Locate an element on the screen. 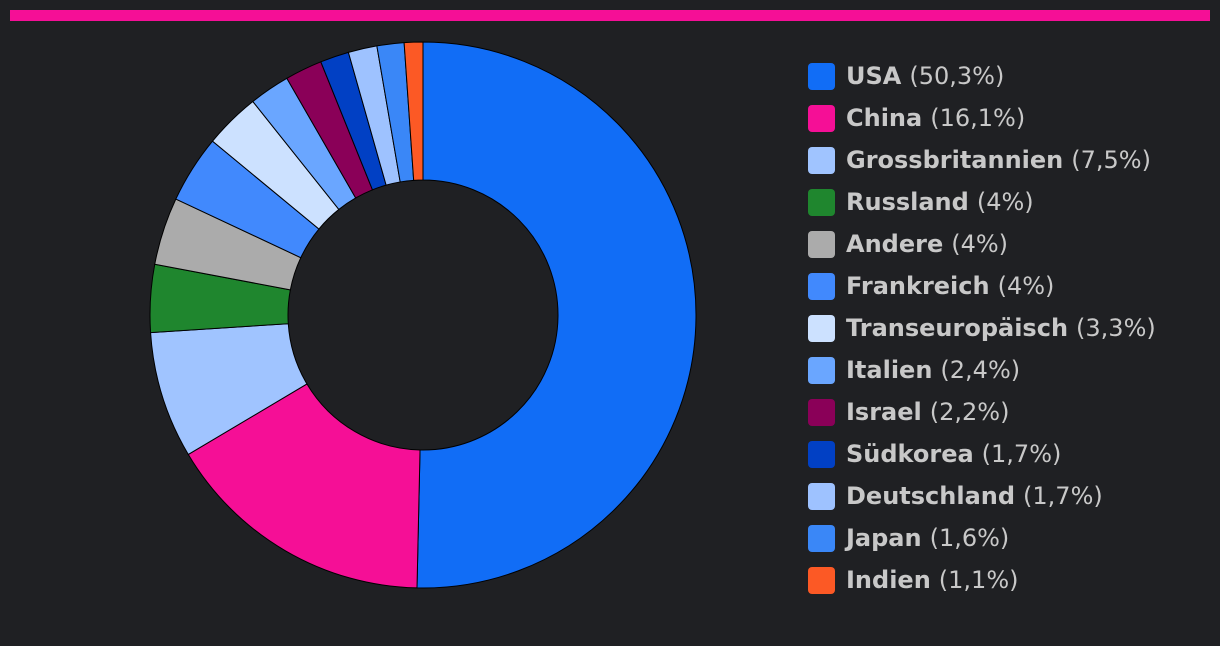  legend-value: (7,5%) is located at coordinates (1111, 160).